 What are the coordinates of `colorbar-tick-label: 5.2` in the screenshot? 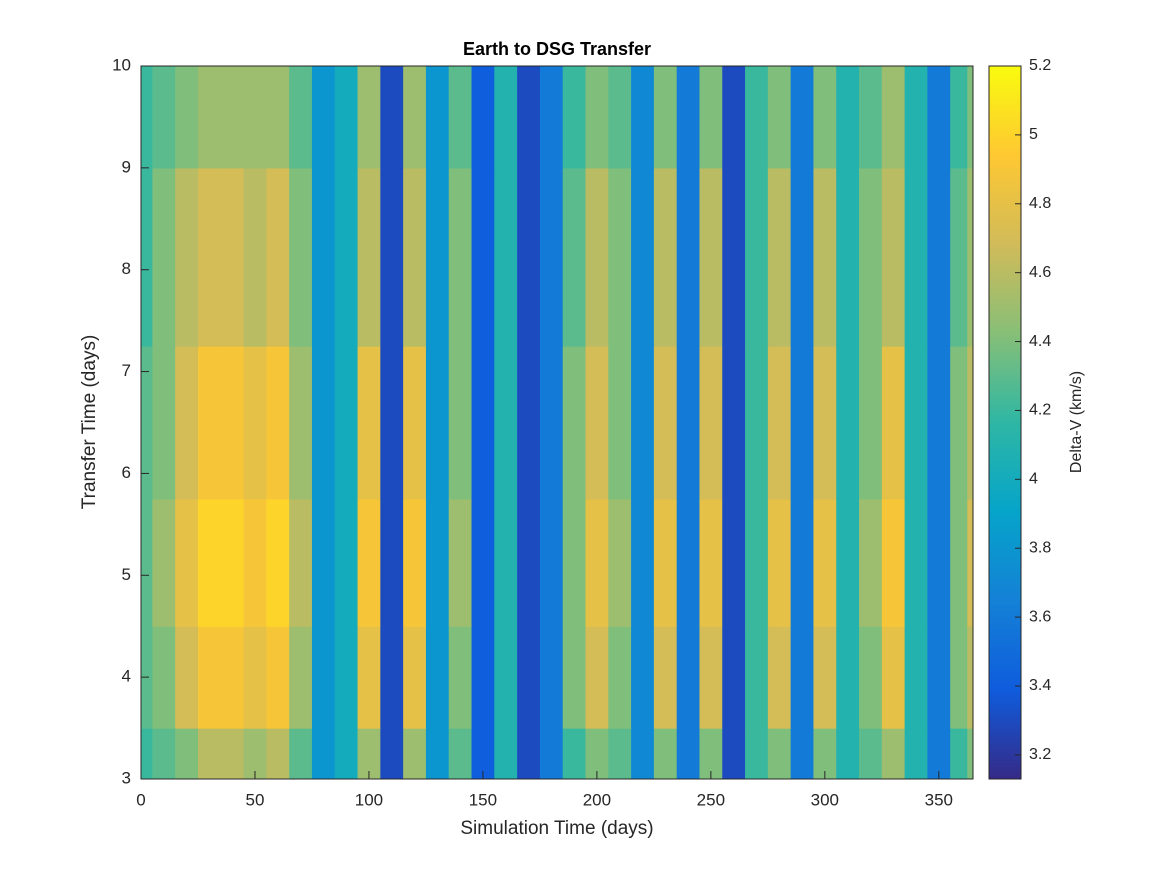 It's located at (1040, 65).